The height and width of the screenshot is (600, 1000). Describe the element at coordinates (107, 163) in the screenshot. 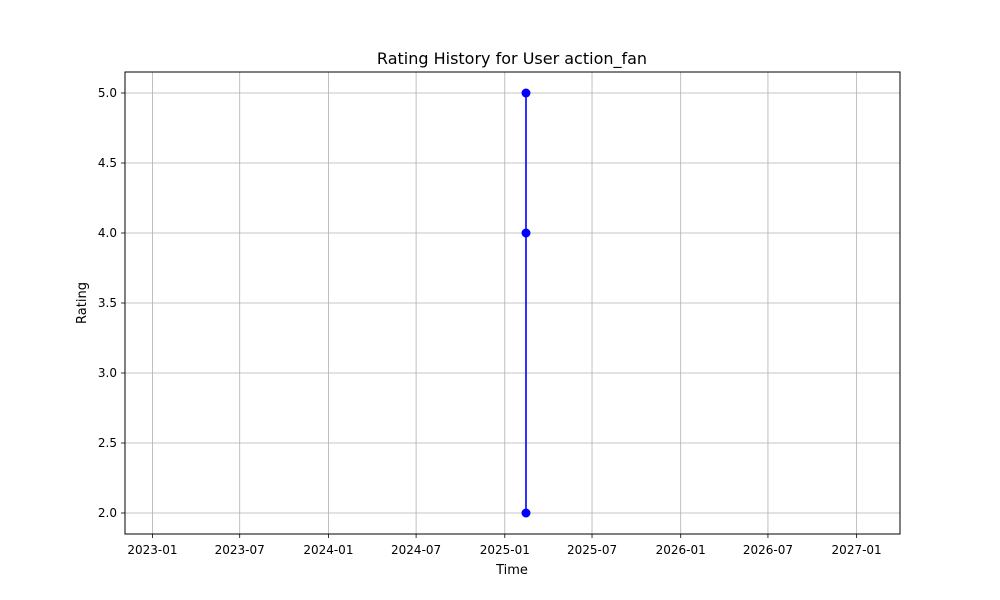

I see `y-tick-label: 4.5` at that location.